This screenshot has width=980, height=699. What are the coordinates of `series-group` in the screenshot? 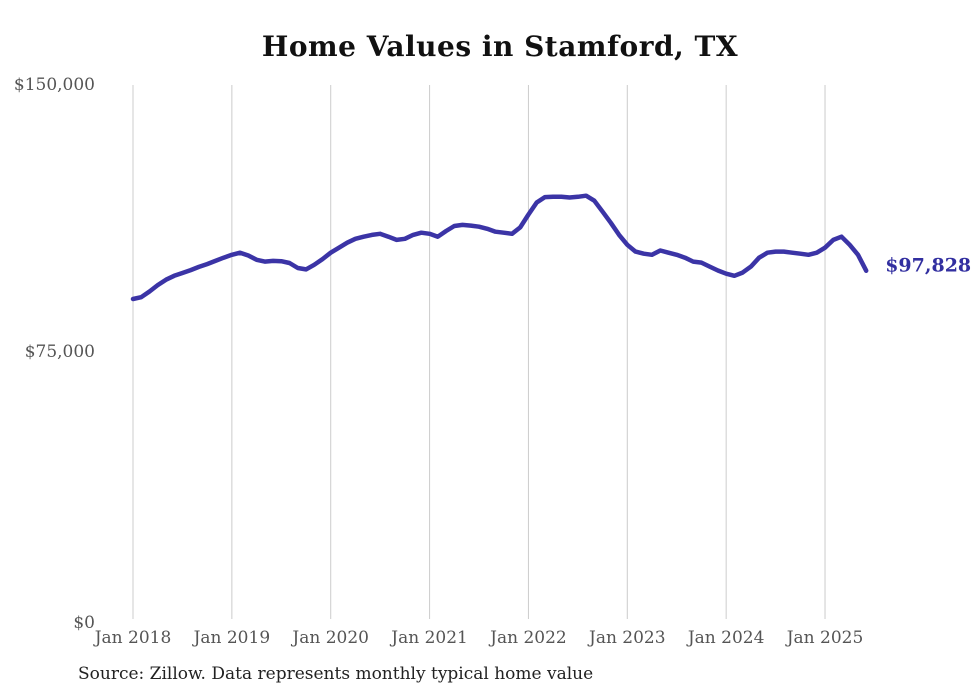 It's located at (499, 247).